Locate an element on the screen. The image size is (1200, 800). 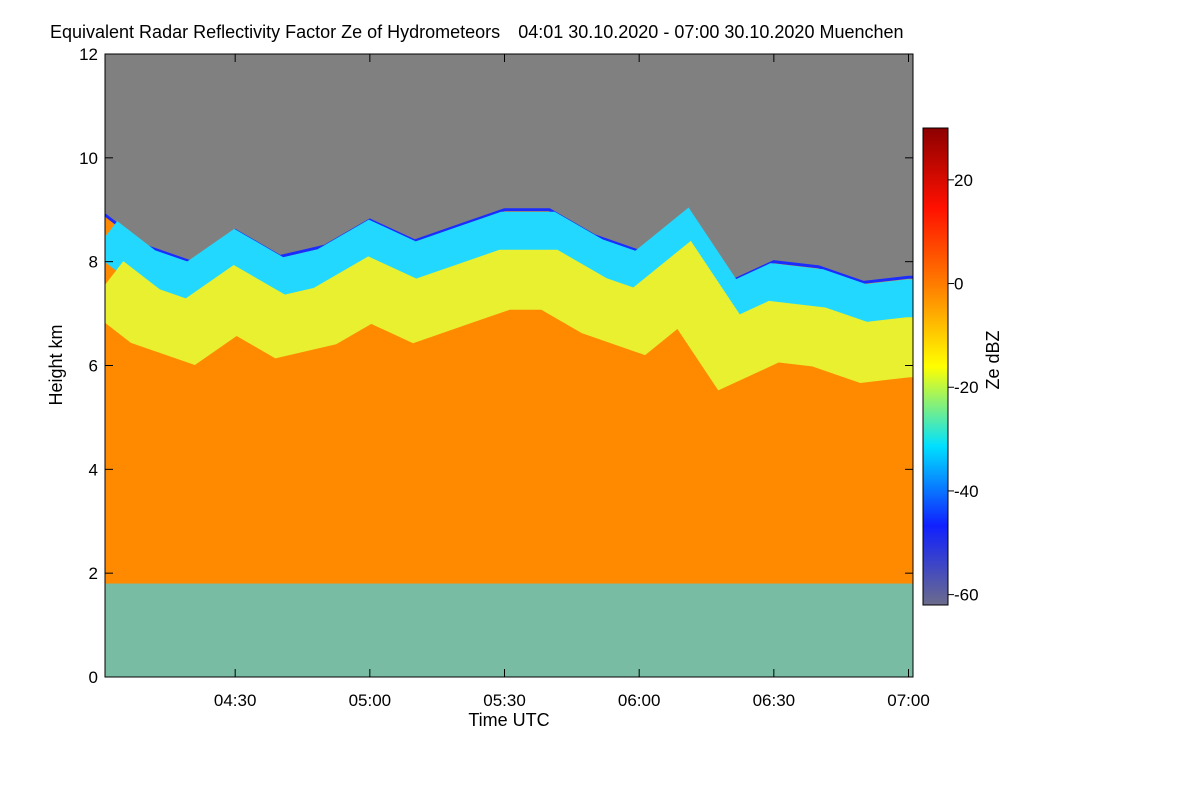
x-tick-label: 07:00 is located at coordinates (908, 700).